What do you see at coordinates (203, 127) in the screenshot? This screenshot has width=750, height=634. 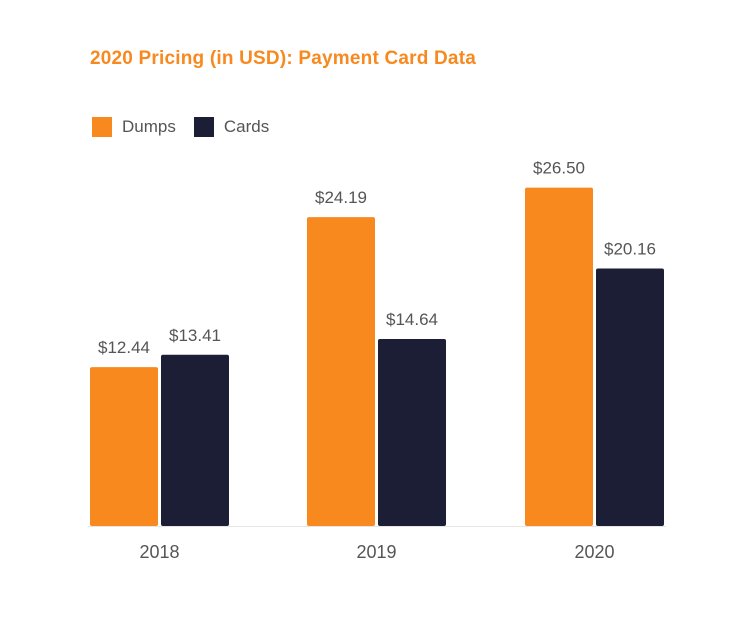 I see `legend-swatch-cards` at bounding box center [203, 127].